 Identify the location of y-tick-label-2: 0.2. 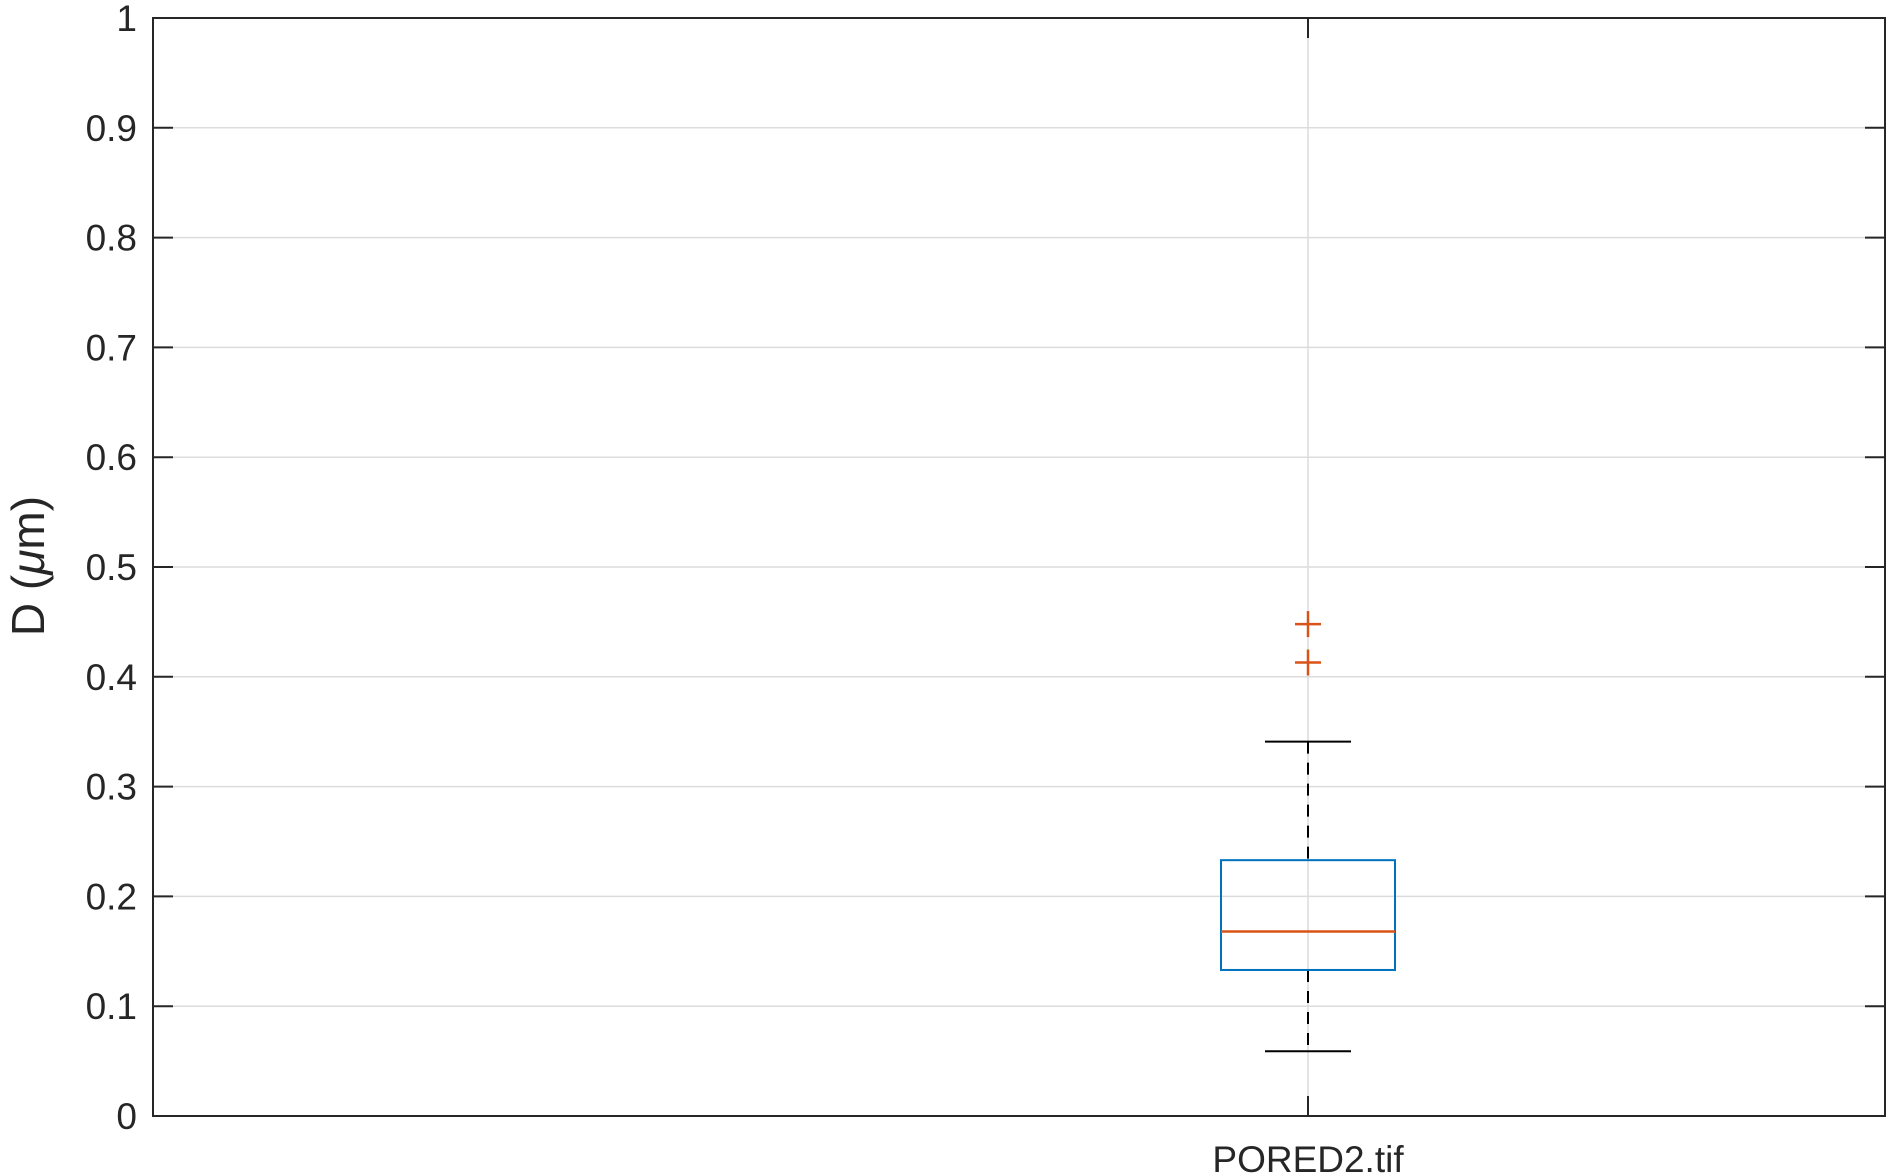
(111, 896).